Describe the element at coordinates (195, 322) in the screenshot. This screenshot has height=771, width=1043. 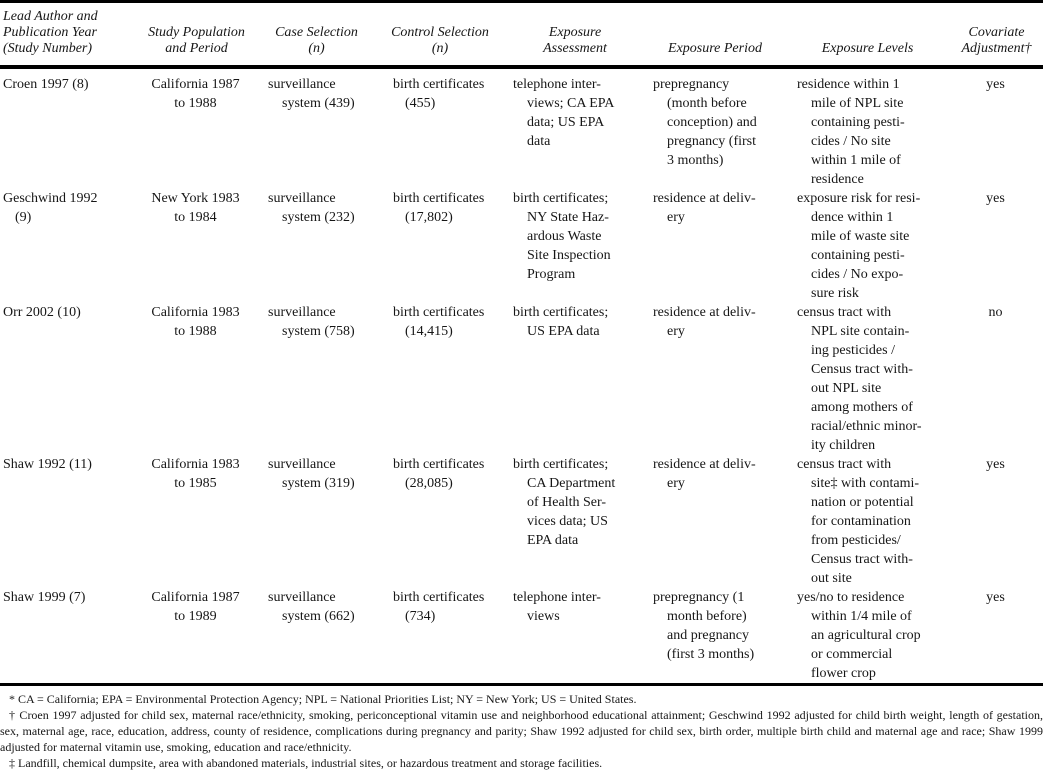
I see `cell-study-population: California 1983 to 1988` at that location.